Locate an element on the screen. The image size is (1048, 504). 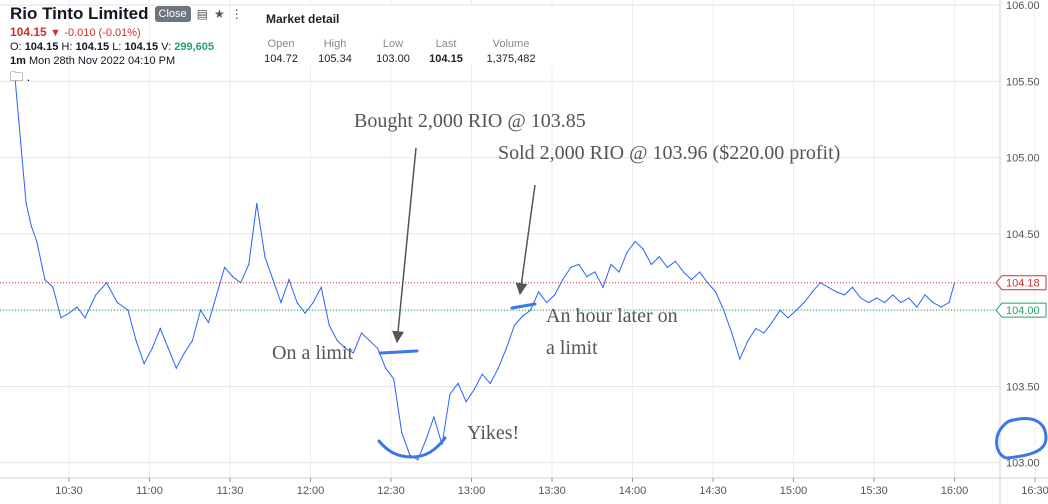
low-circle-marker is located at coordinates (1021, 438).